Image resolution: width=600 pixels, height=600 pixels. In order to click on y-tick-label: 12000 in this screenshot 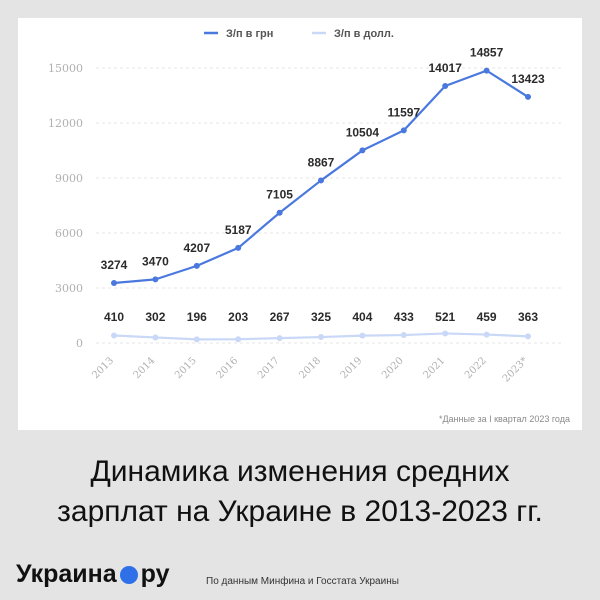, I will do `click(65, 123)`.